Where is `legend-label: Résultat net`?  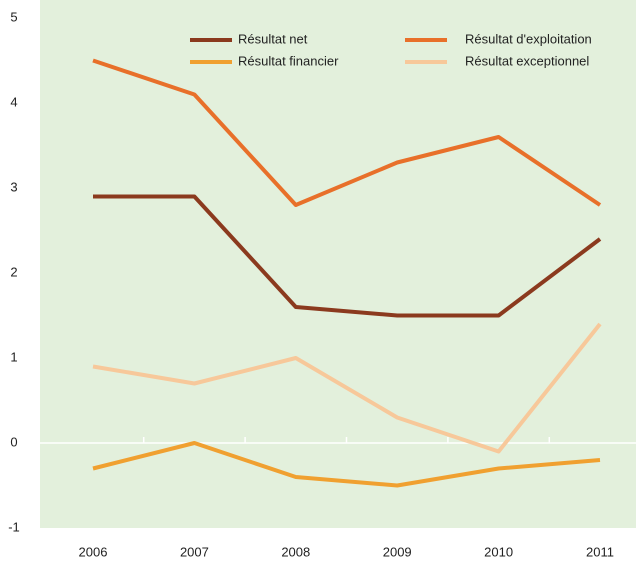
legend-label: Résultat net is located at coordinates (273, 38).